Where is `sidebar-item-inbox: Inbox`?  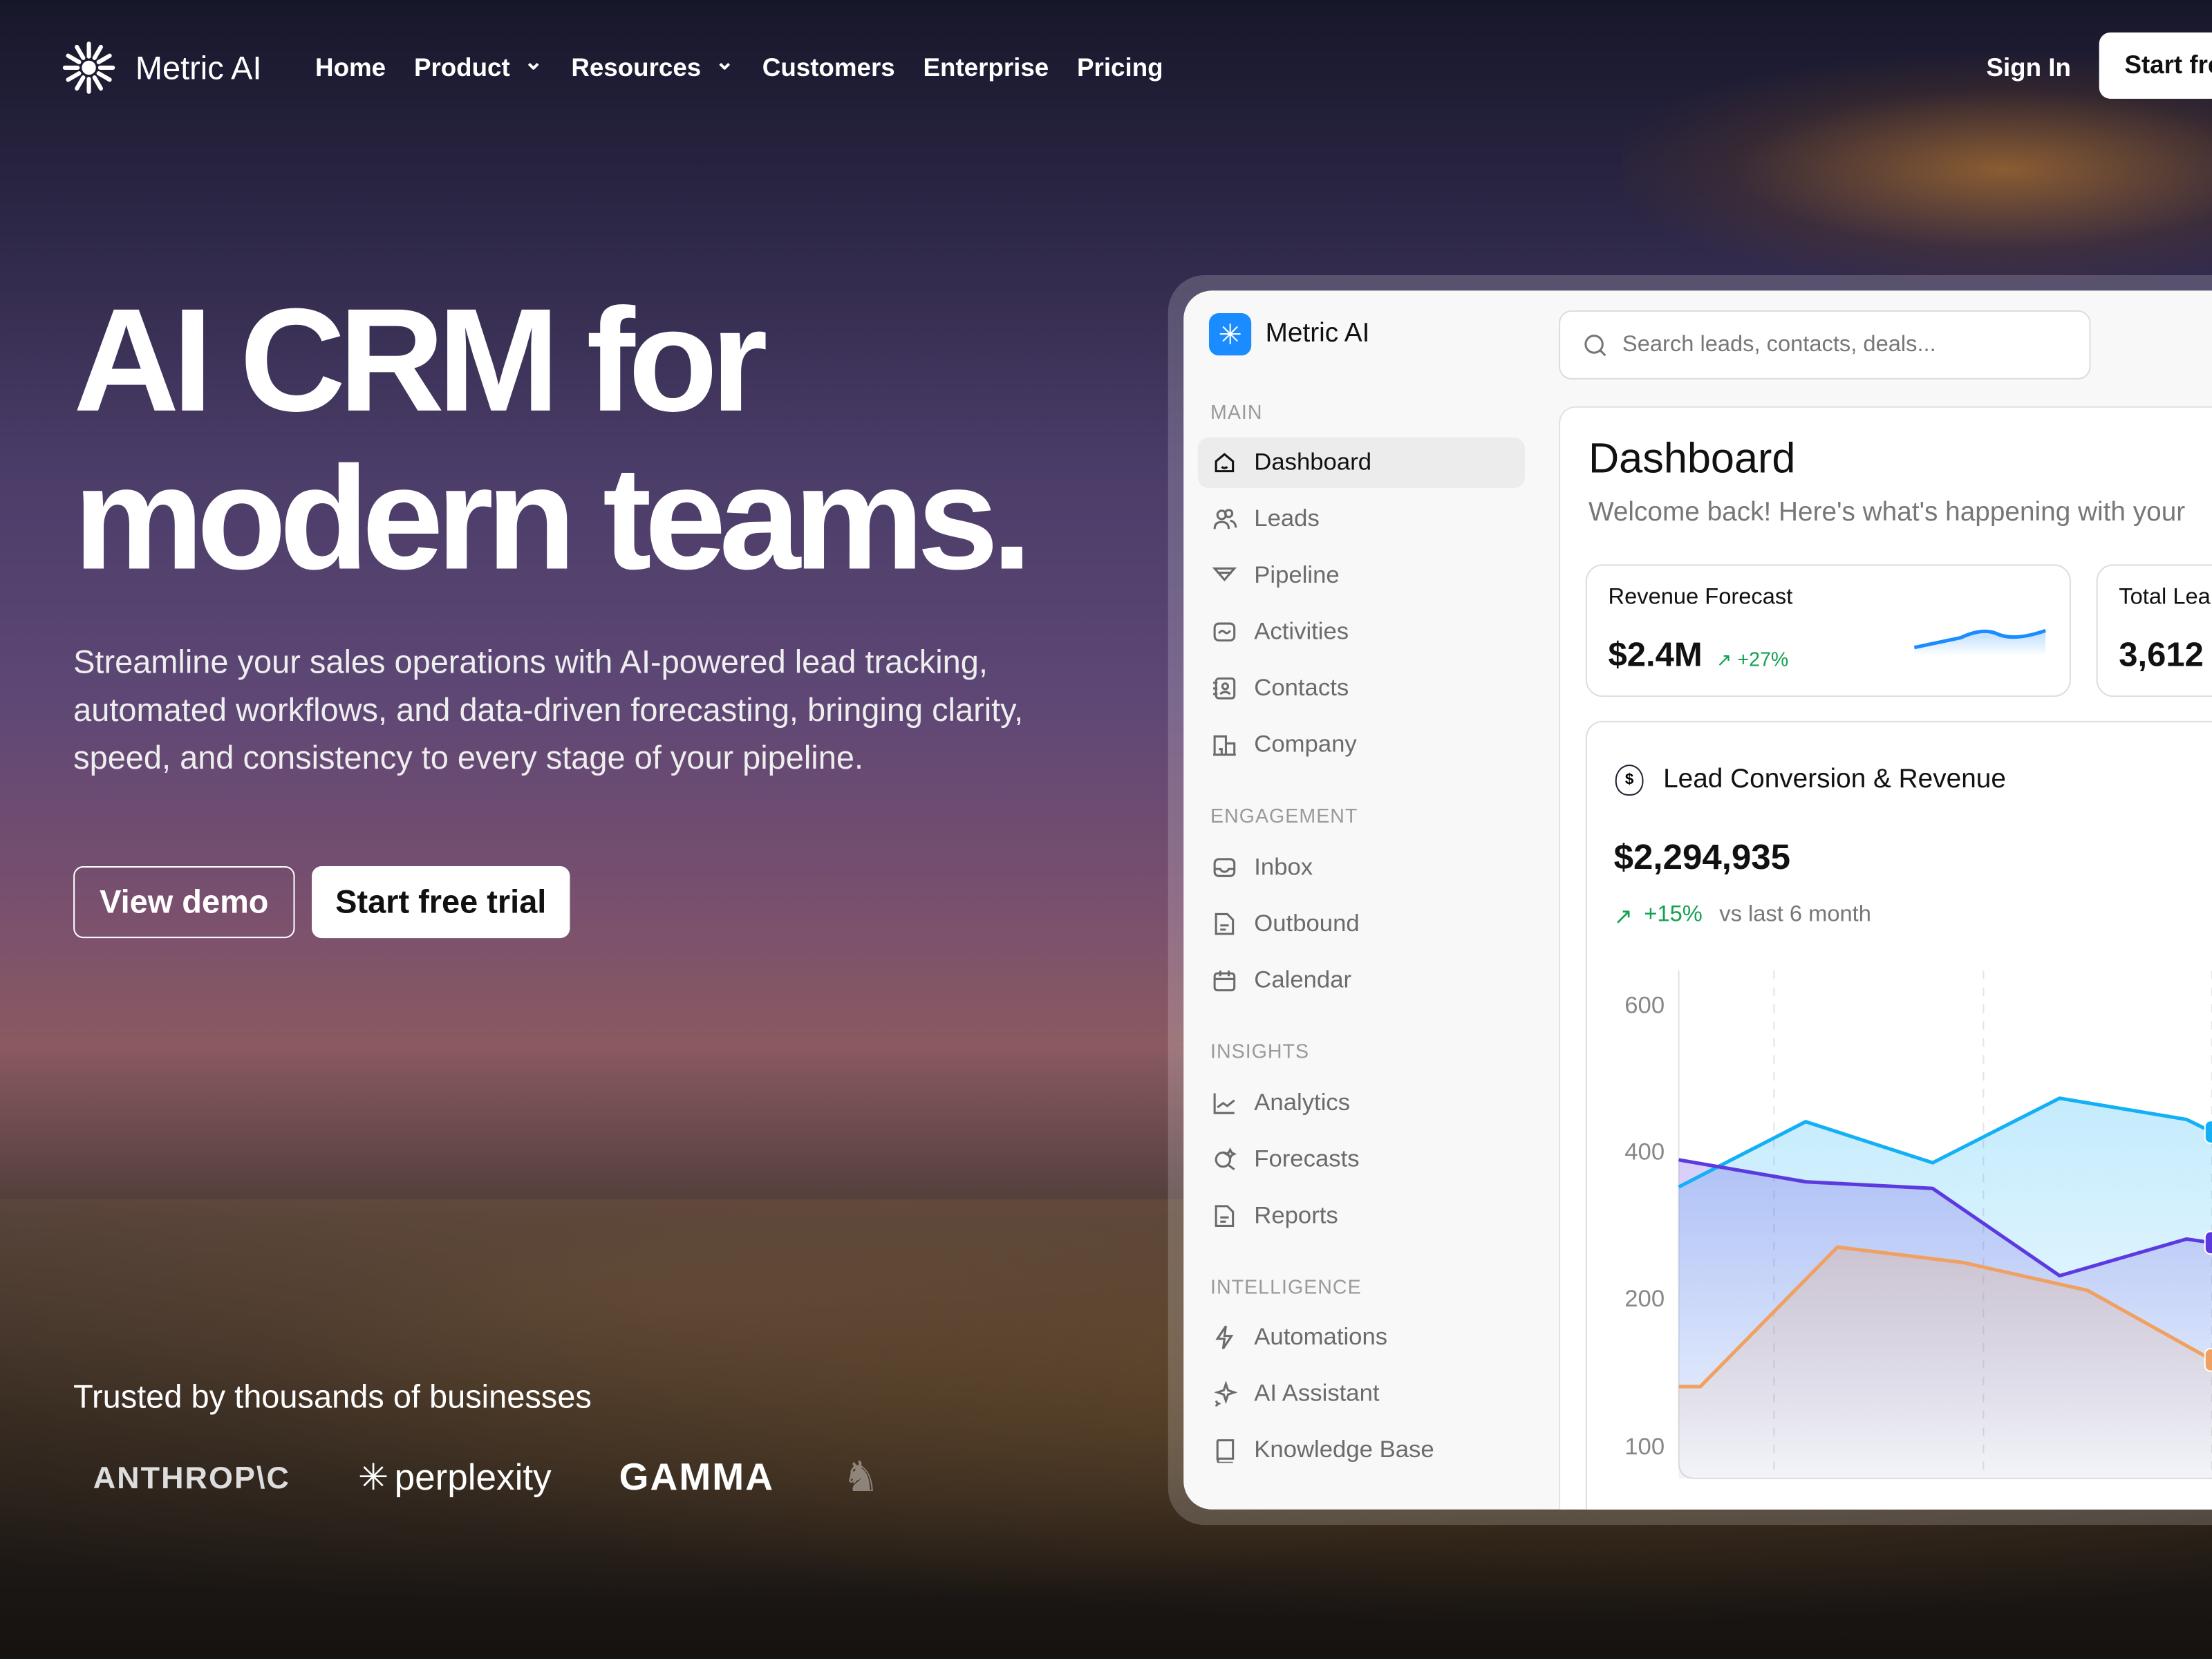 sidebar-item-inbox: Inbox is located at coordinates (1361, 867).